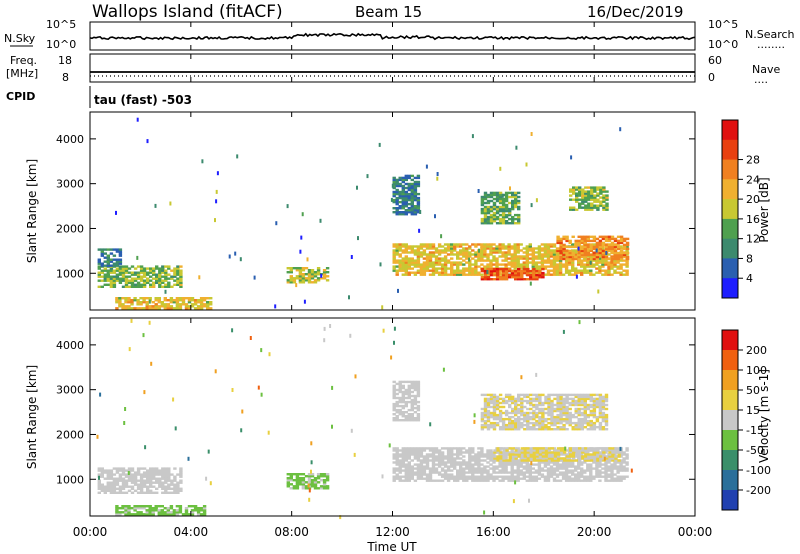  Describe the element at coordinates (61, 24) in the screenshot. I see `noise-left-tick-top: 10^5` at that location.